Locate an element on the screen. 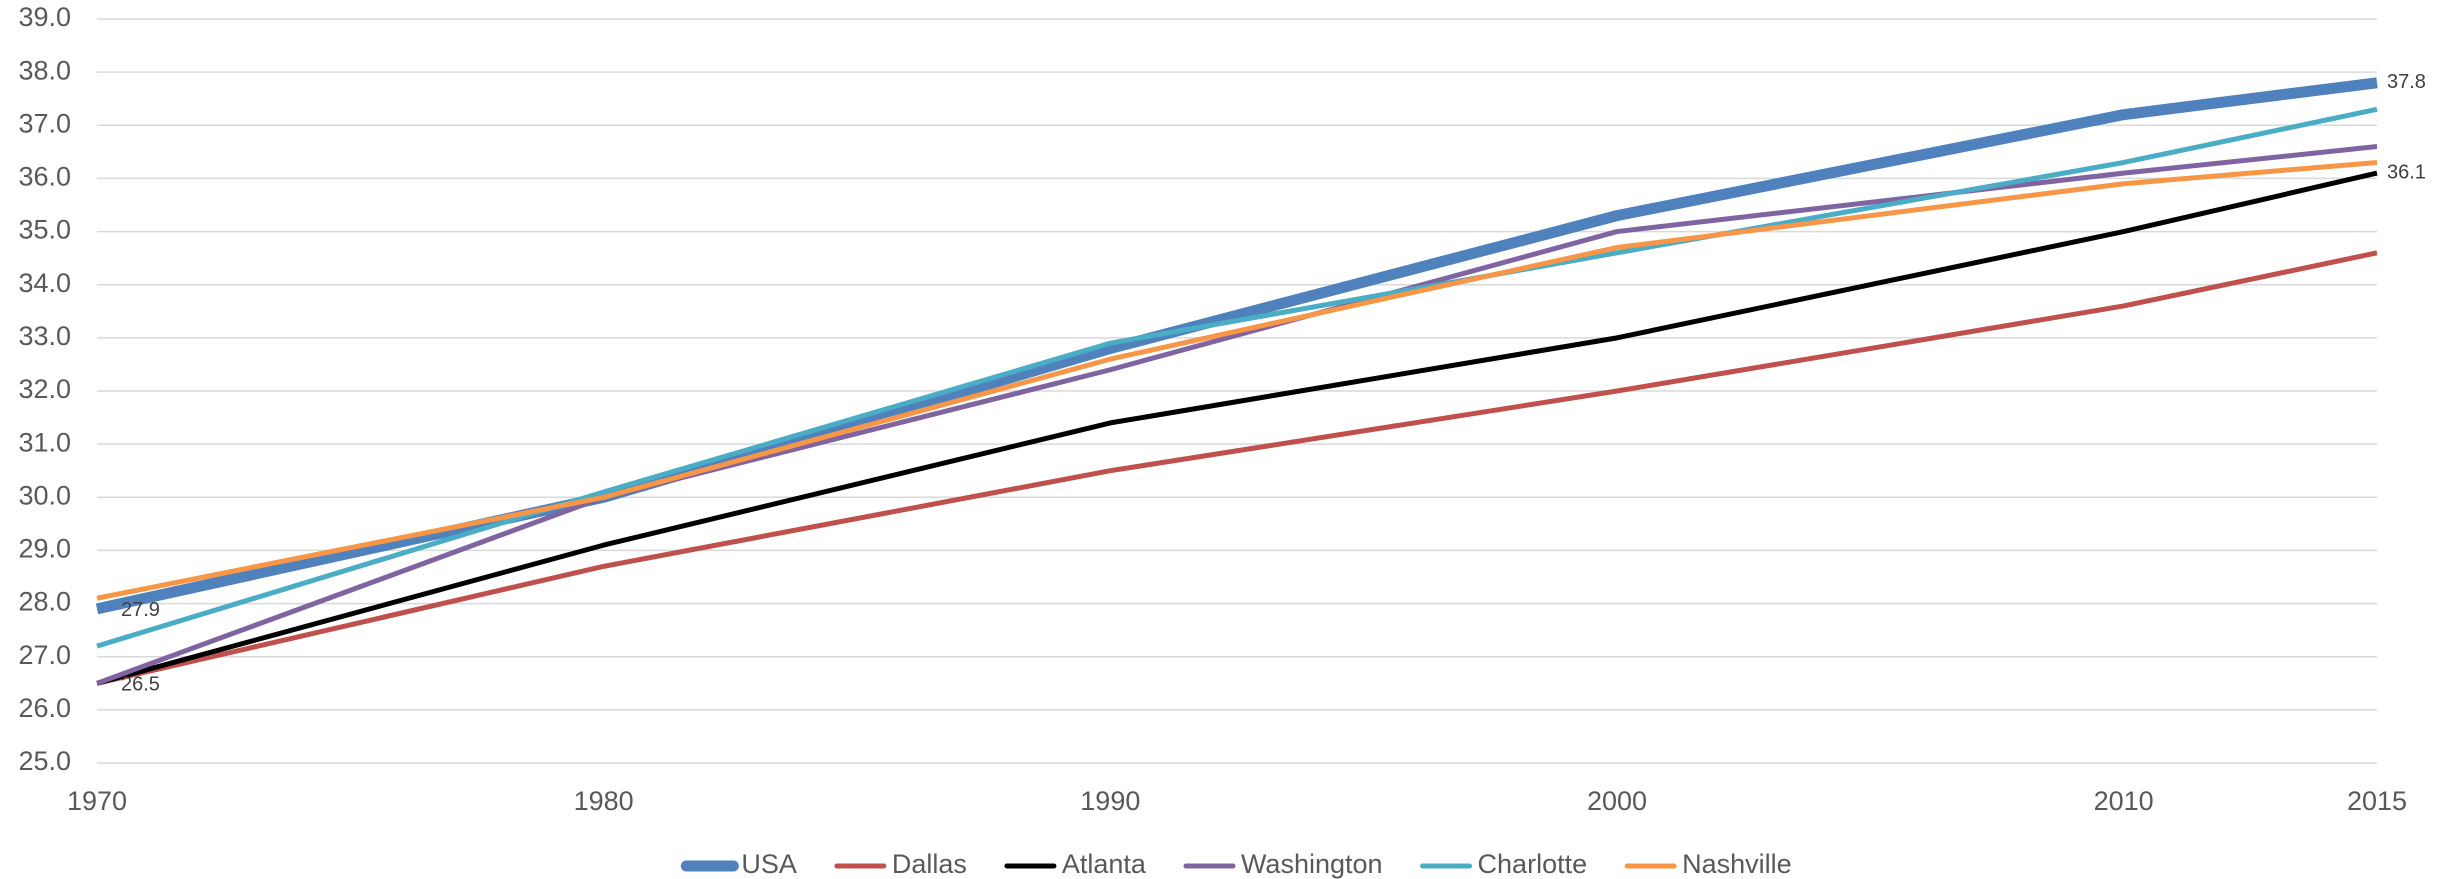 The width and height of the screenshot is (2448, 879). y-tick-label: 25.0 is located at coordinates (44, 761).